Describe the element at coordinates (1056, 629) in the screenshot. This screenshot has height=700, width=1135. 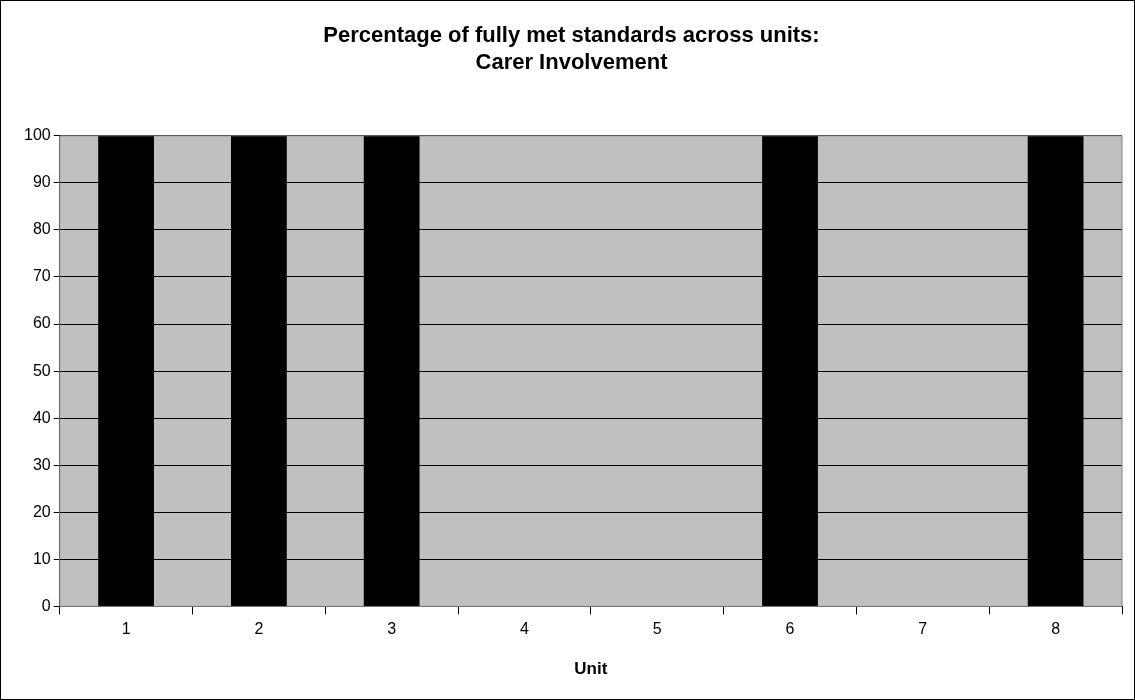
I see `x-tick-label: 8` at that location.